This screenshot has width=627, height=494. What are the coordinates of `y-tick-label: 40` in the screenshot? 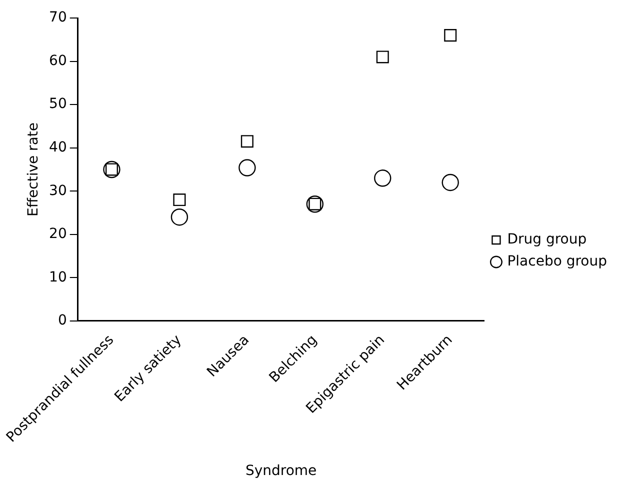 It's located at (58, 147).